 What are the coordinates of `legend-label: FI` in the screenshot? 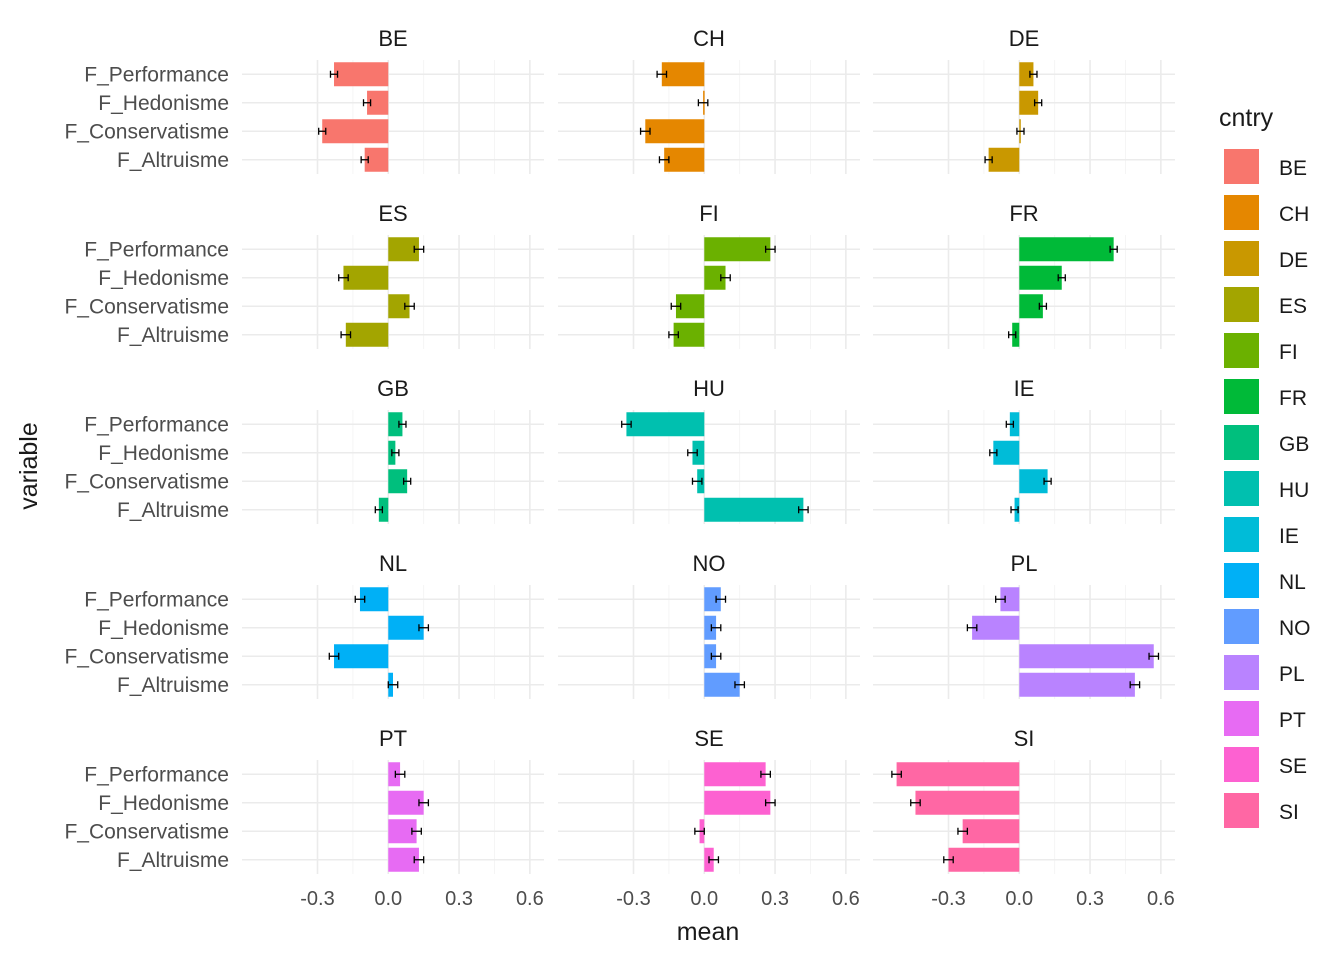 It's located at (1288, 352).